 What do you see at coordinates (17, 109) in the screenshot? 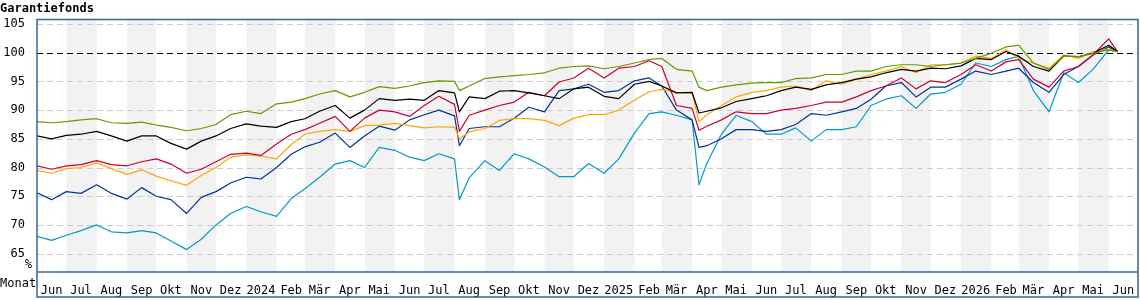
I see `y-tick-label: 90` at bounding box center [17, 109].